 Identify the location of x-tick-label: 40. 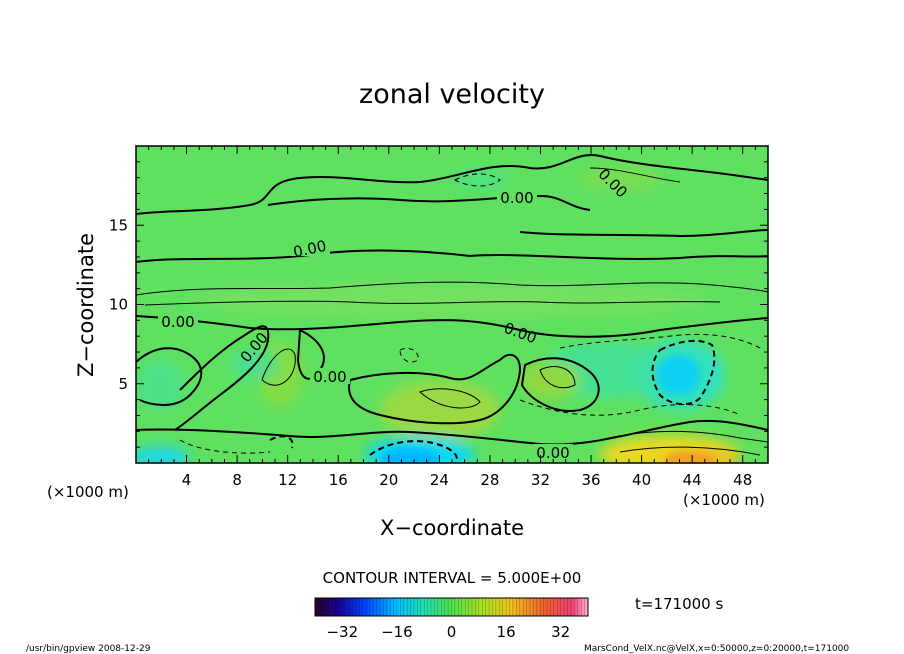
(641, 480).